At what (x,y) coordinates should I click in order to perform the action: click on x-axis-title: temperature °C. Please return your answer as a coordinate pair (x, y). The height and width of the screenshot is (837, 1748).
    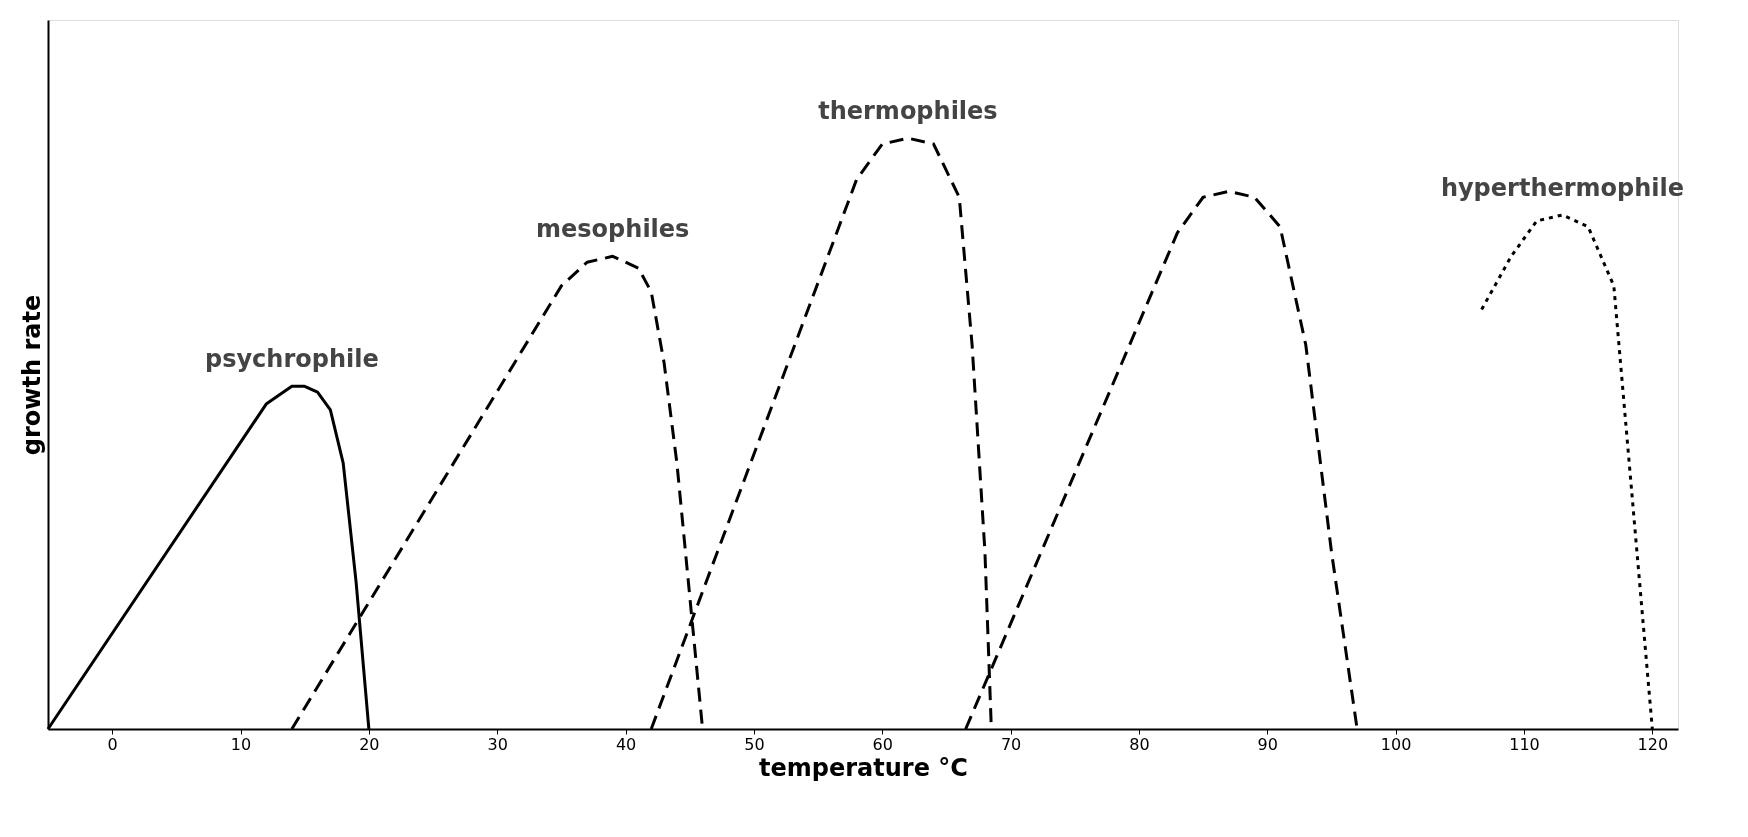
    Looking at the image, I should click on (863, 767).